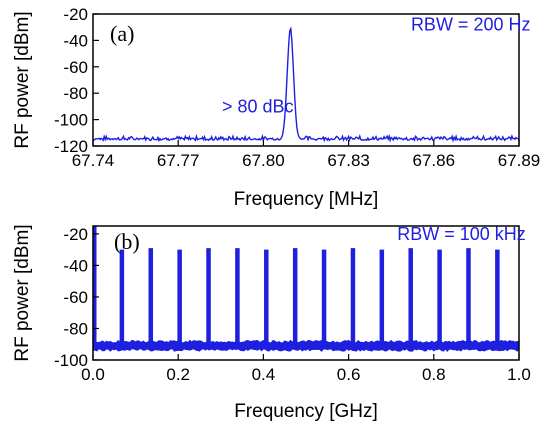 The height and width of the screenshot is (428, 550). Describe the element at coordinates (75, 14) in the screenshot. I see `panel-a-y-tick-label: -20` at that location.